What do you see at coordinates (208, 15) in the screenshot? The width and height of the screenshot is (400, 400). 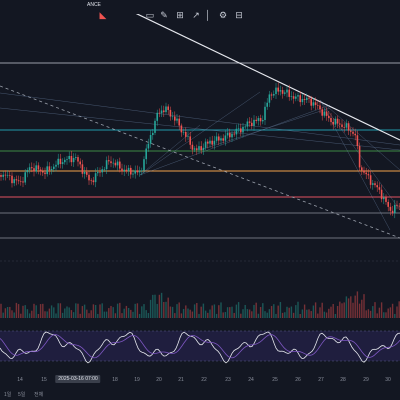 I see `layout-icon: │` at bounding box center [208, 15].